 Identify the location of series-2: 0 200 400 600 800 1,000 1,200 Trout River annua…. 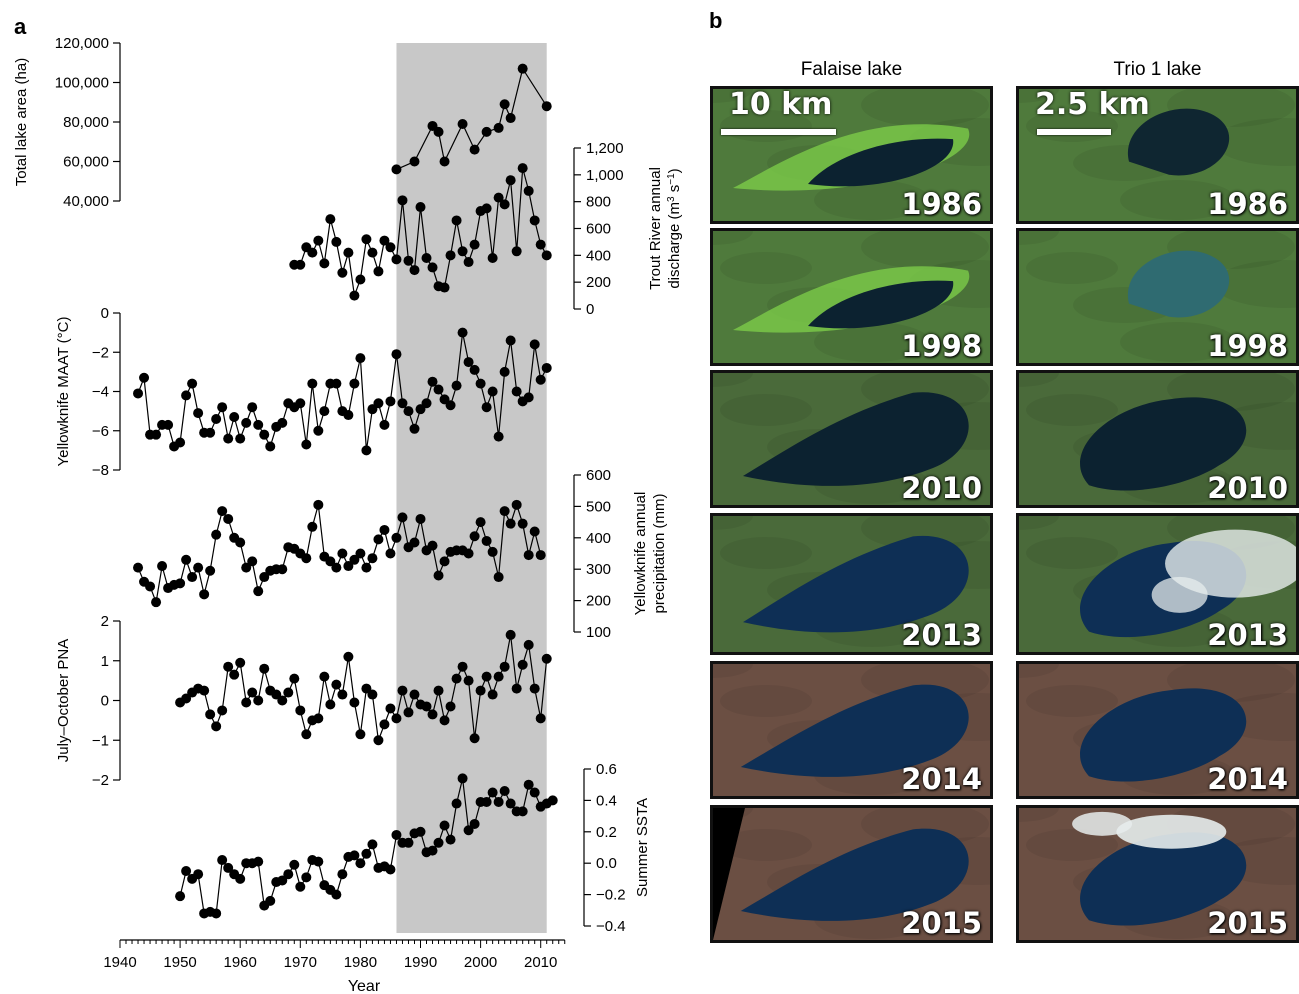
(486, 229).